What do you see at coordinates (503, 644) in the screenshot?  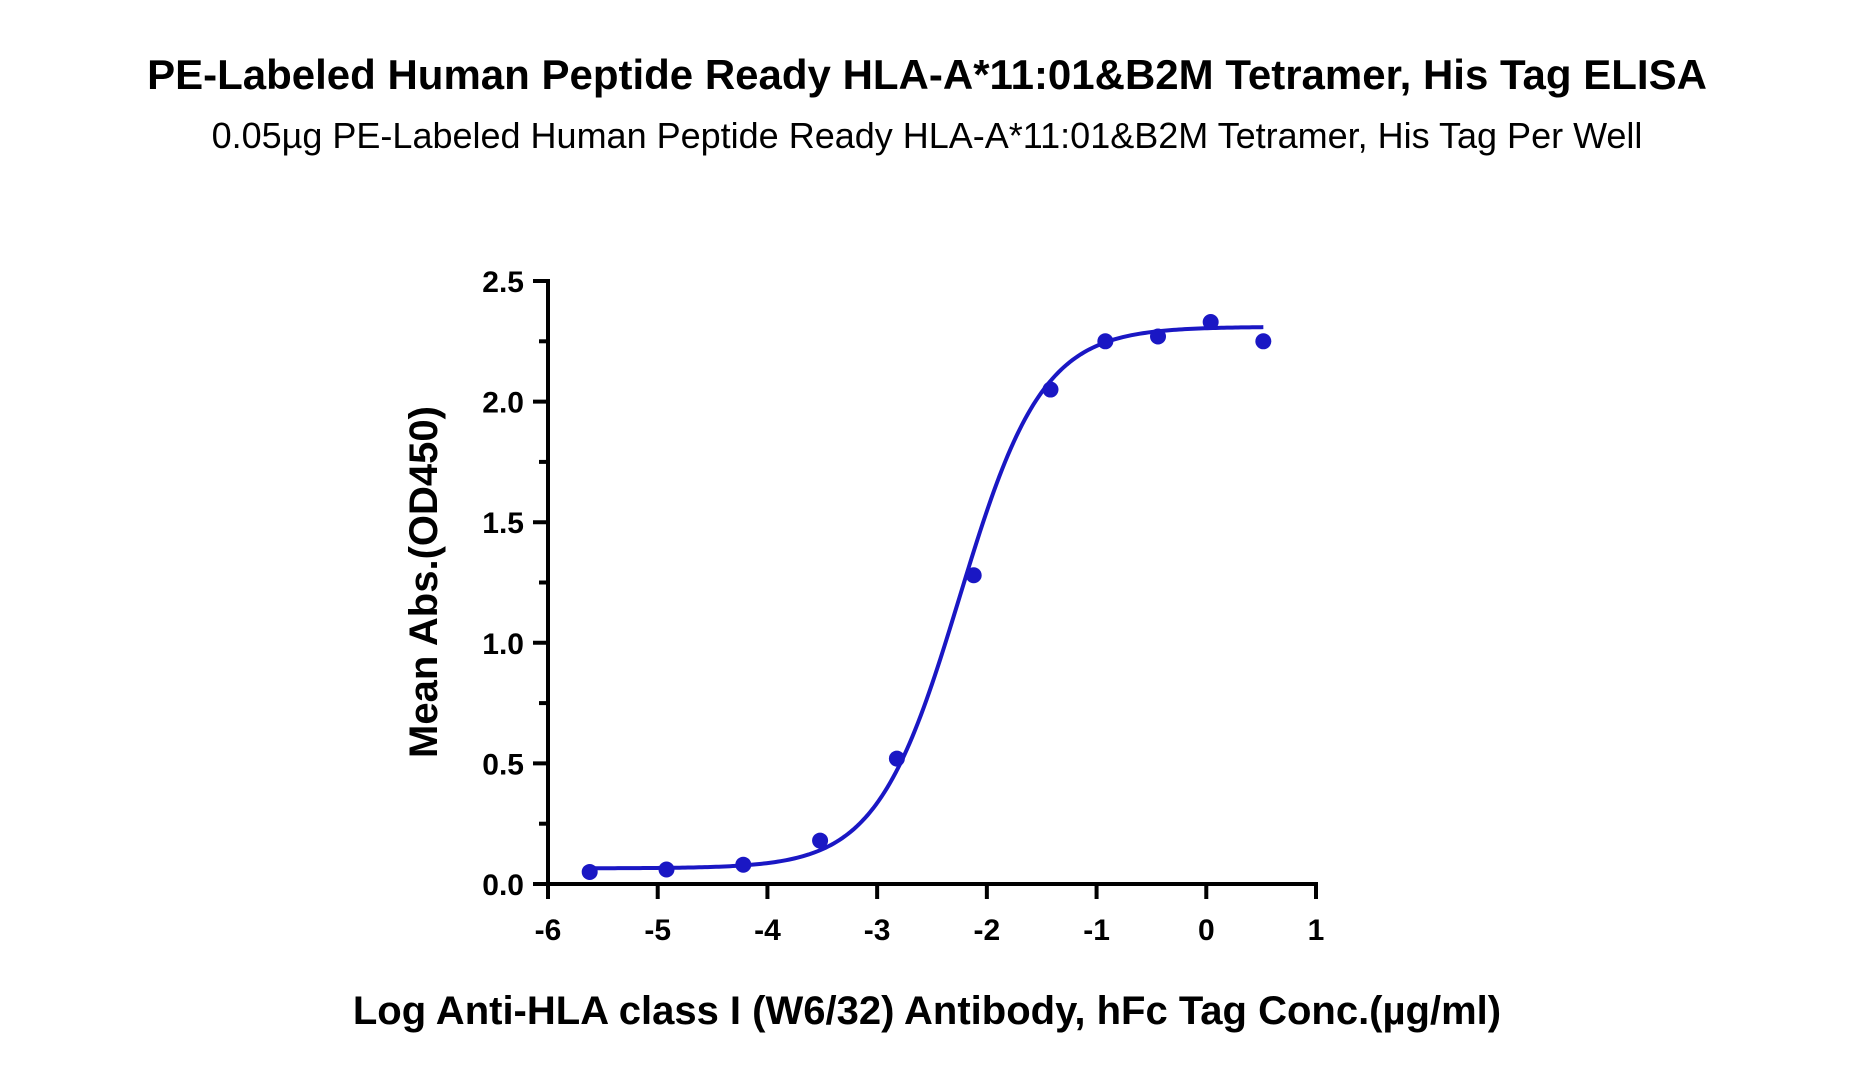 I see `y-tick-label: 1.0` at bounding box center [503, 644].